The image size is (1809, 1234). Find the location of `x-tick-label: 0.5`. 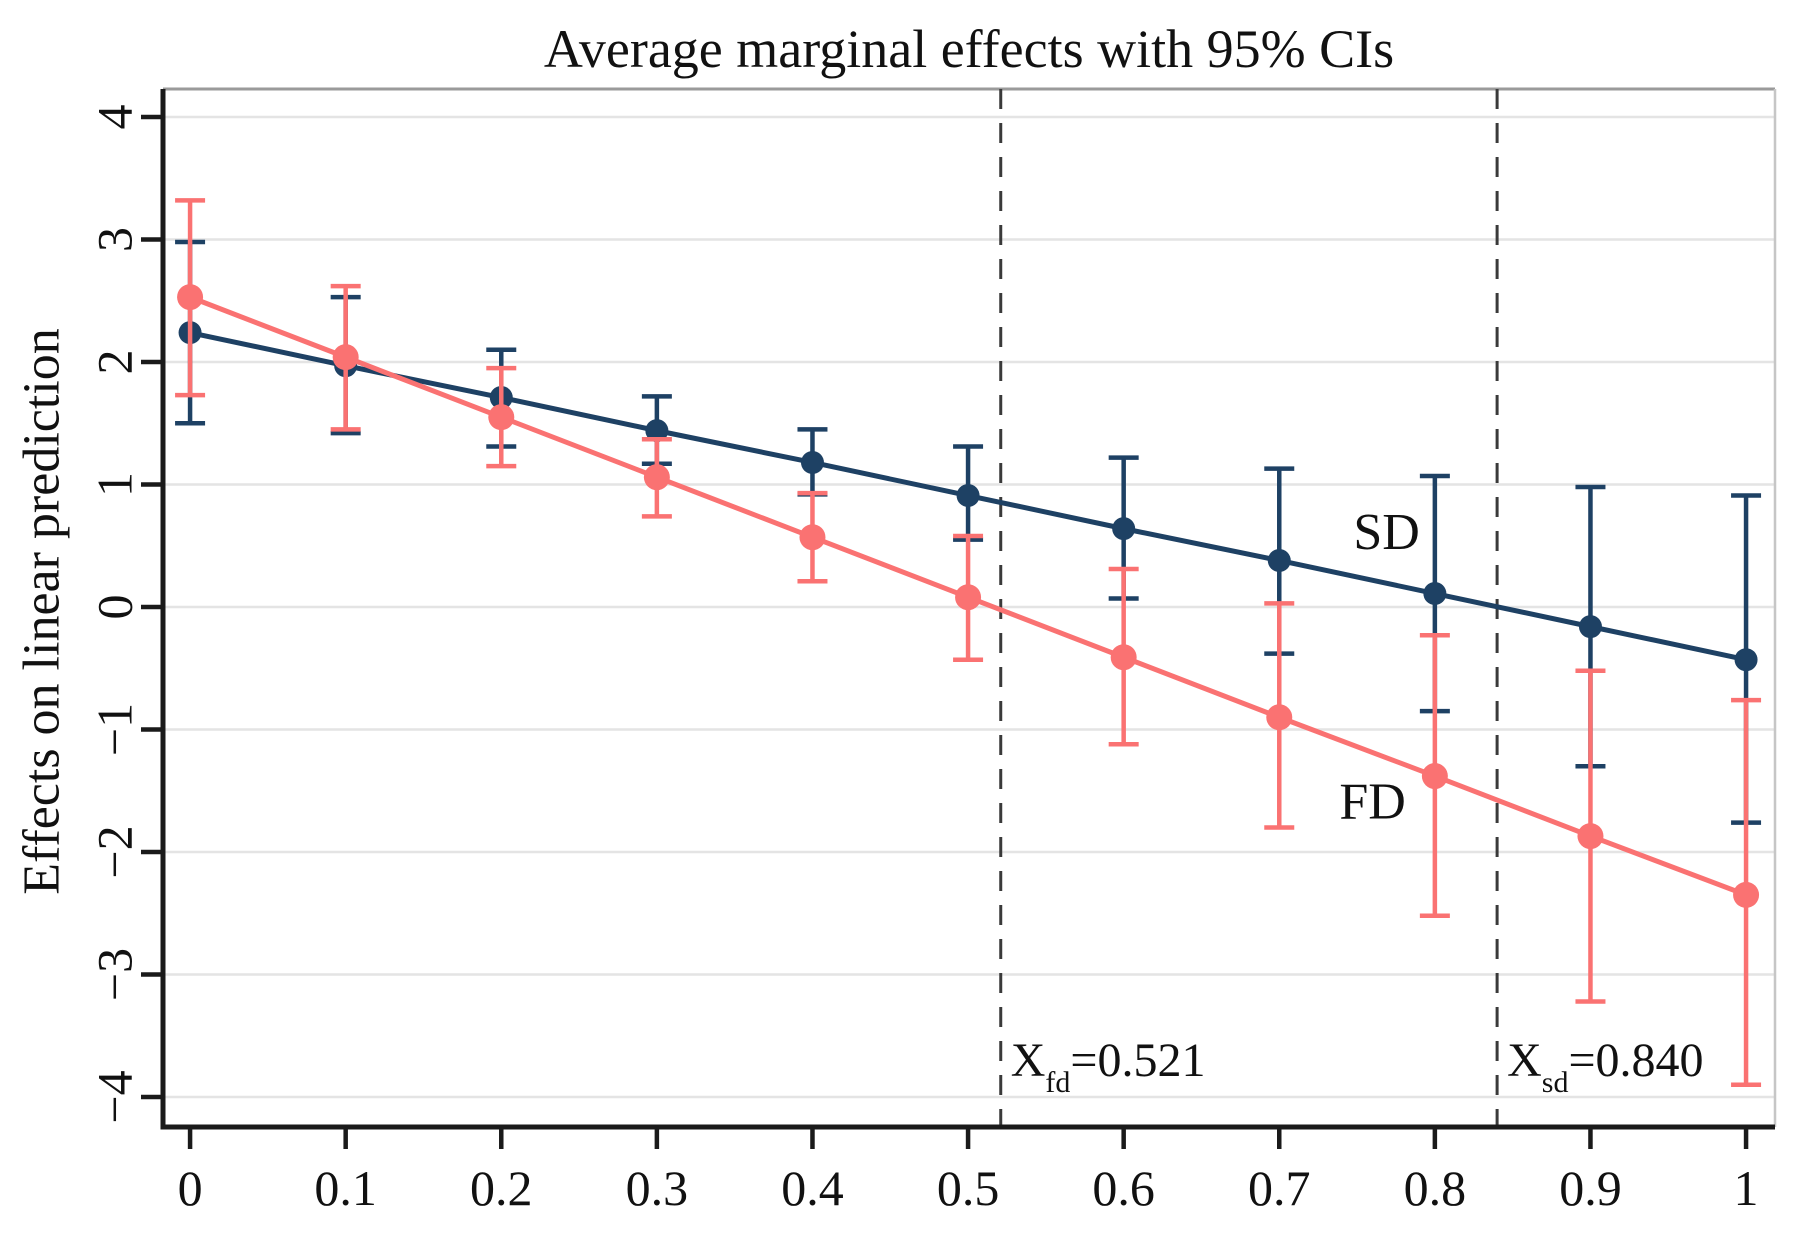

x-tick-label: 0.5 is located at coordinates (968, 1188).